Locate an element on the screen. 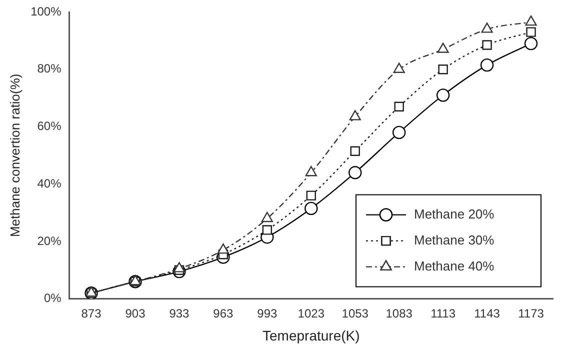 This screenshot has width=561, height=351. y-axis-title: Methane convertion ratio(%) is located at coordinates (14, 156).